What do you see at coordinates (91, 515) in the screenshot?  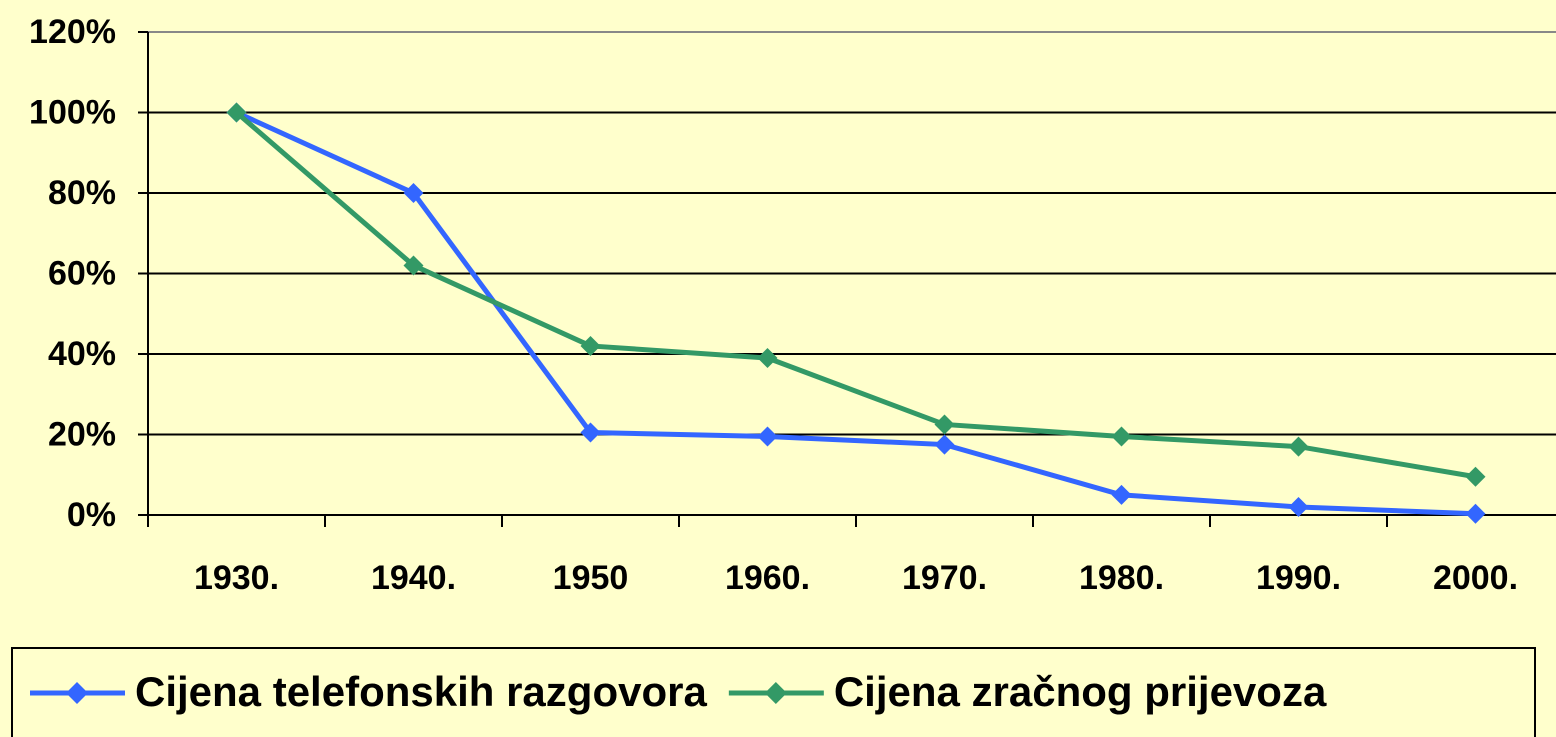 I see `y-tick-label: 0%` at bounding box center [91, 515].